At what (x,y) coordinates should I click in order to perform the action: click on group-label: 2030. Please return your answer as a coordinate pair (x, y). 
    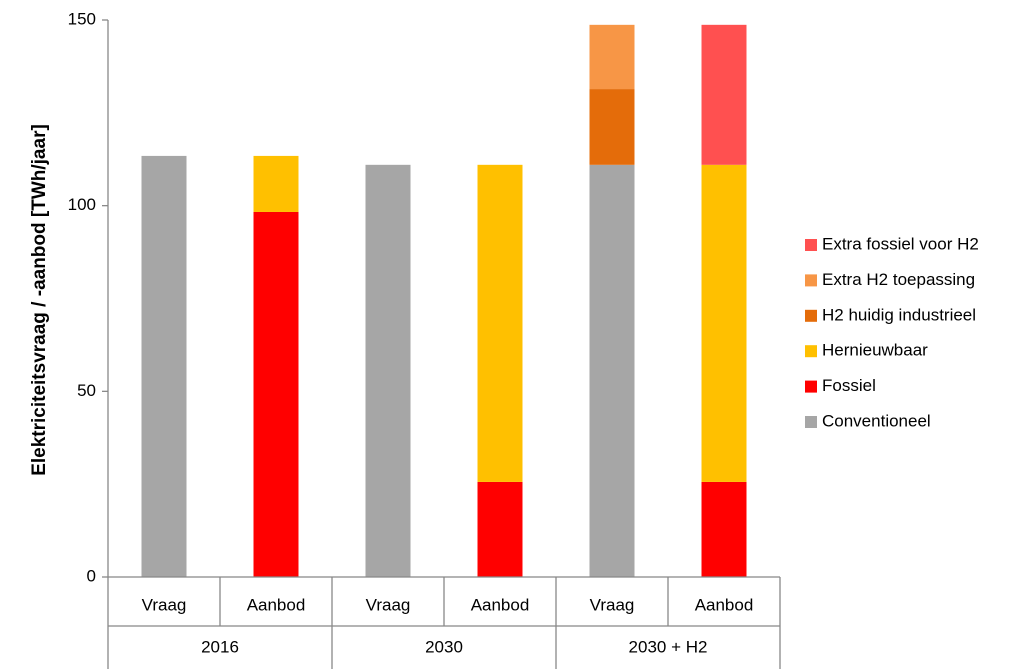
    Looking at the image, I should click on (444, 646).